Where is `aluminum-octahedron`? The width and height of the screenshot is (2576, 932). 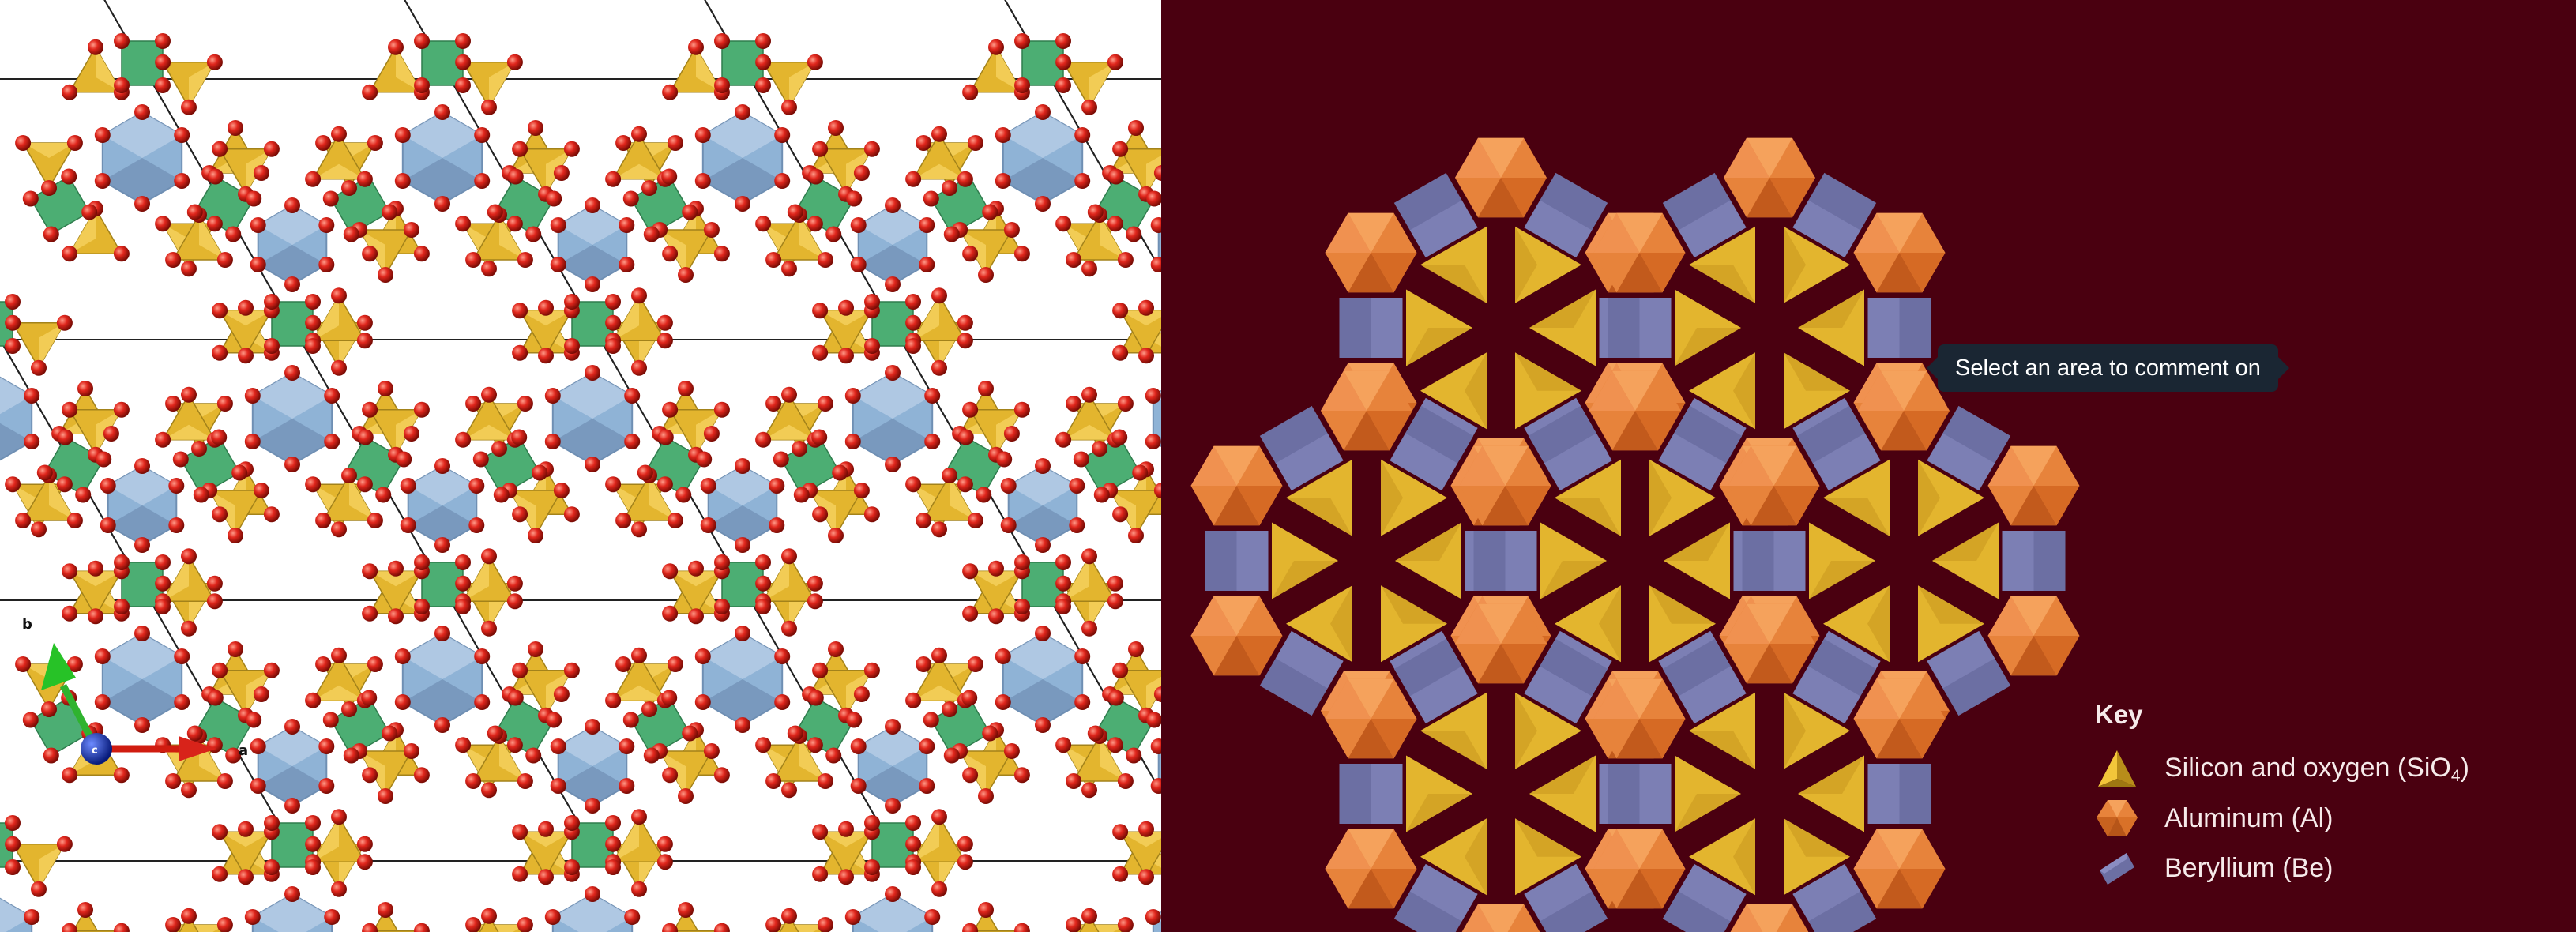 aluminum-octahedron is located at coordinates (1157, 418).